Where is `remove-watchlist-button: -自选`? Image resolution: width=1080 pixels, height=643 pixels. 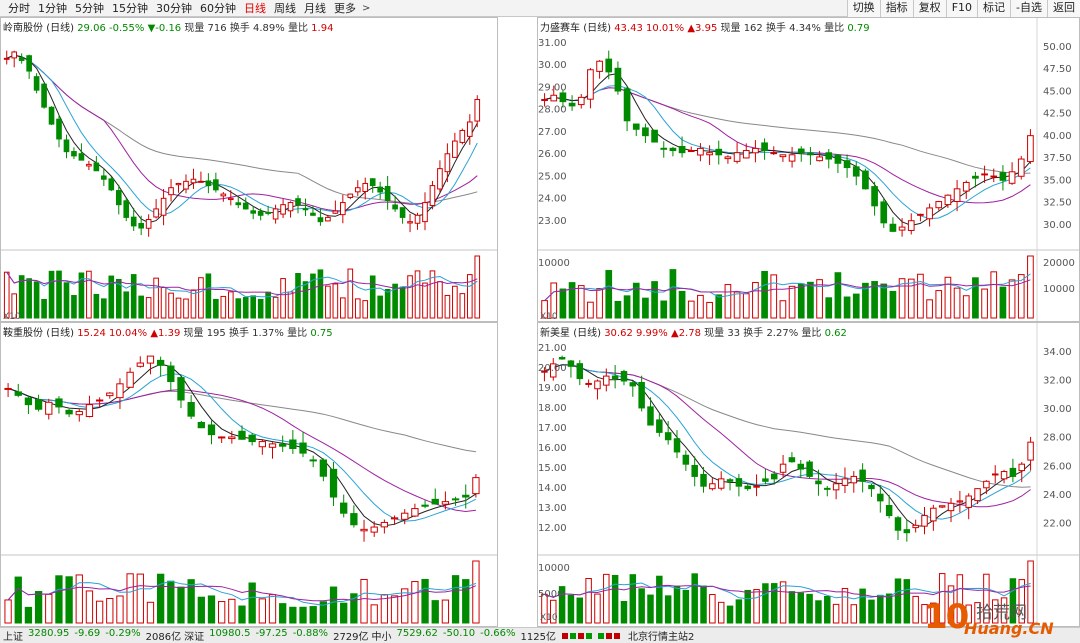
remove-watchlist-button: -自选 is located at coordinates (1028, 8).